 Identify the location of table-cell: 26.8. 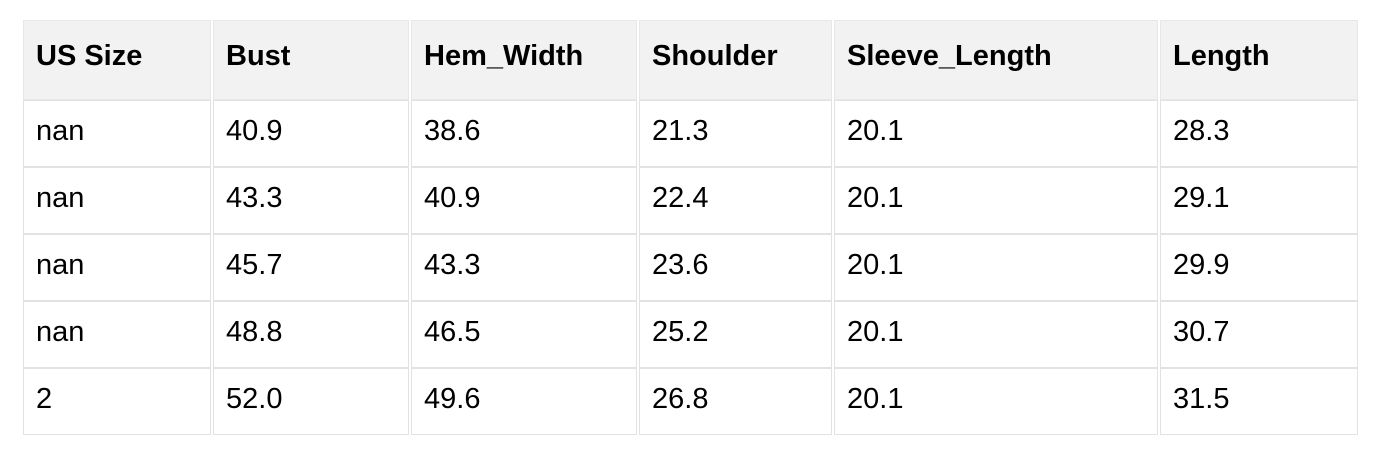
(735, 401).